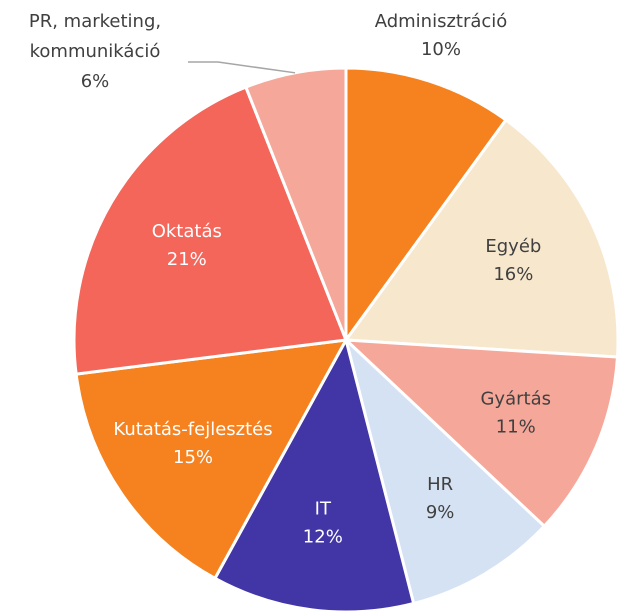 The image size is (617, 613). I want to click on slice-label: Gyártás, so click(515, 398).